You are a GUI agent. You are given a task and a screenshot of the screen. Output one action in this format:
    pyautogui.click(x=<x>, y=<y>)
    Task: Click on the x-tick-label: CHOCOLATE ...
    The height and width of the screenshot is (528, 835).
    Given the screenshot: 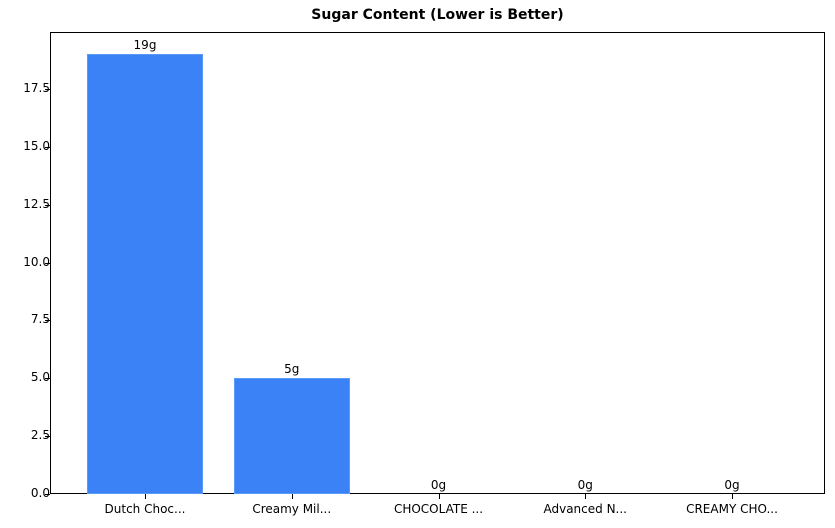 What is the action you would take?
    pyautogui.click(x=438, y=509)
    